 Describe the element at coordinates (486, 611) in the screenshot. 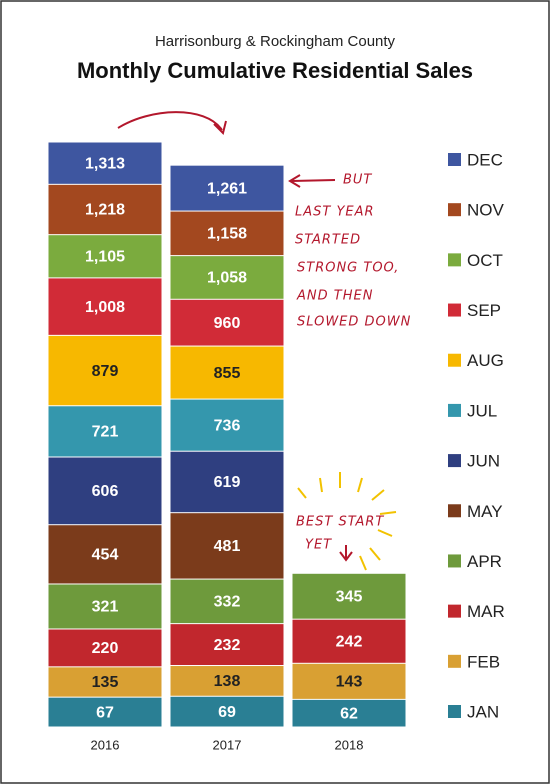

I see `legend-label: MAR` at that location.